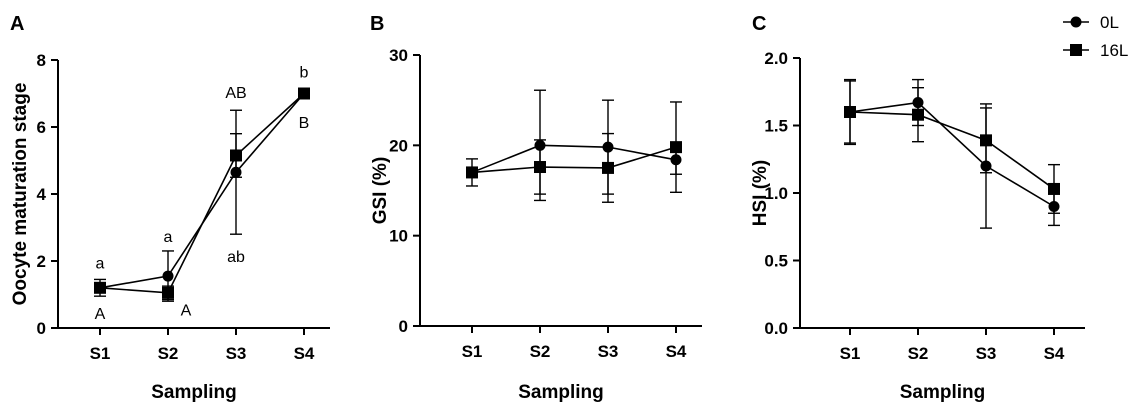 This screenshot has width=1145, height=403. What do you see at coordinates (776, 193) in the screenshot?
I see `y-tick-label: 1.0` at bounding box center [776, 193].